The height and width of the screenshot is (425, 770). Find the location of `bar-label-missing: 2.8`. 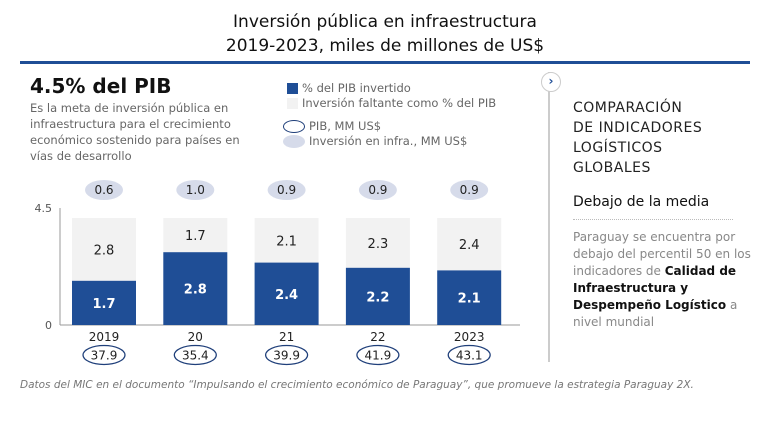

bar-label-missing: 2.8 is located at coordinates (104, 250).